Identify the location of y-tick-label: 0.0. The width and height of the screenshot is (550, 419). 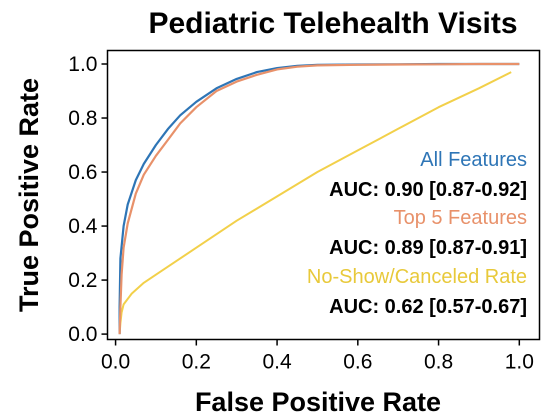
(82, 334).